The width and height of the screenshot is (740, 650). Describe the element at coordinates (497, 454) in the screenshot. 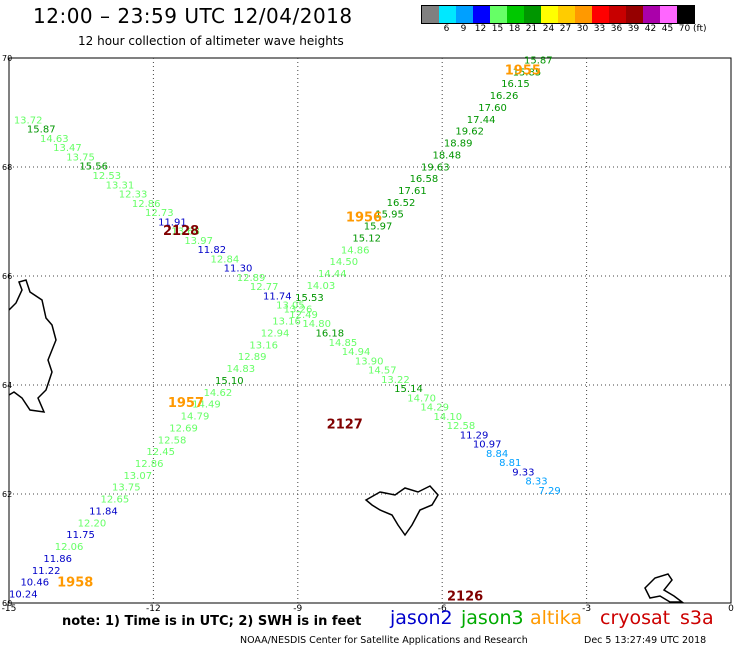

I see `swh-value: 8.84` at that location.